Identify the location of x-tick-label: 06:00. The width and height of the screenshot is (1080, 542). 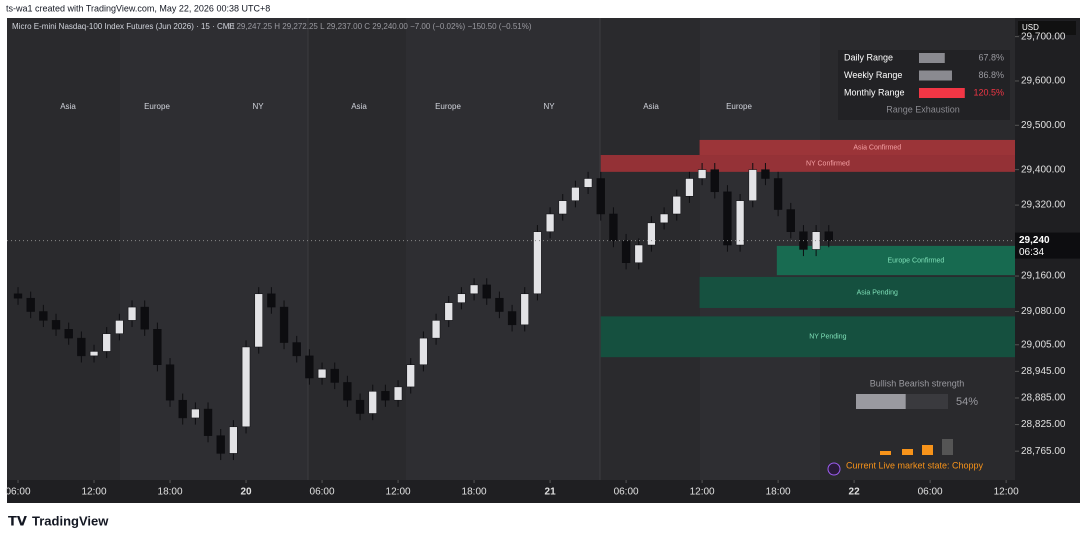
(18, 492).